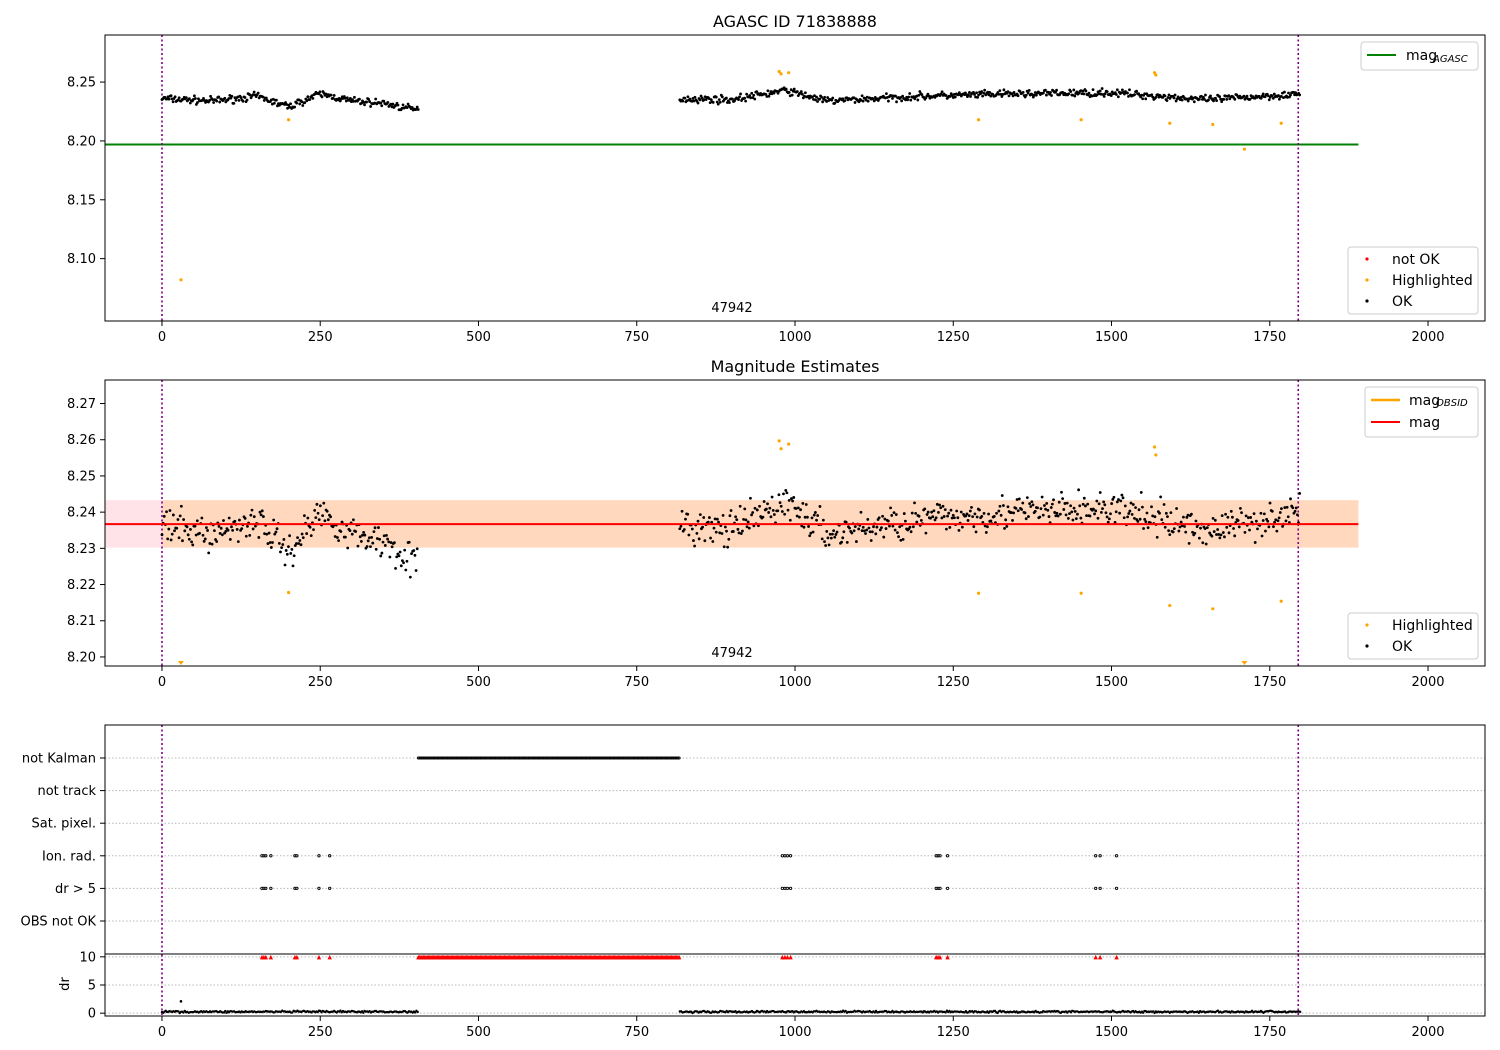 The width and height of the screenshot is (1500, 1050). I want to click on y-tick-label: 8.26, so click(81, 440).